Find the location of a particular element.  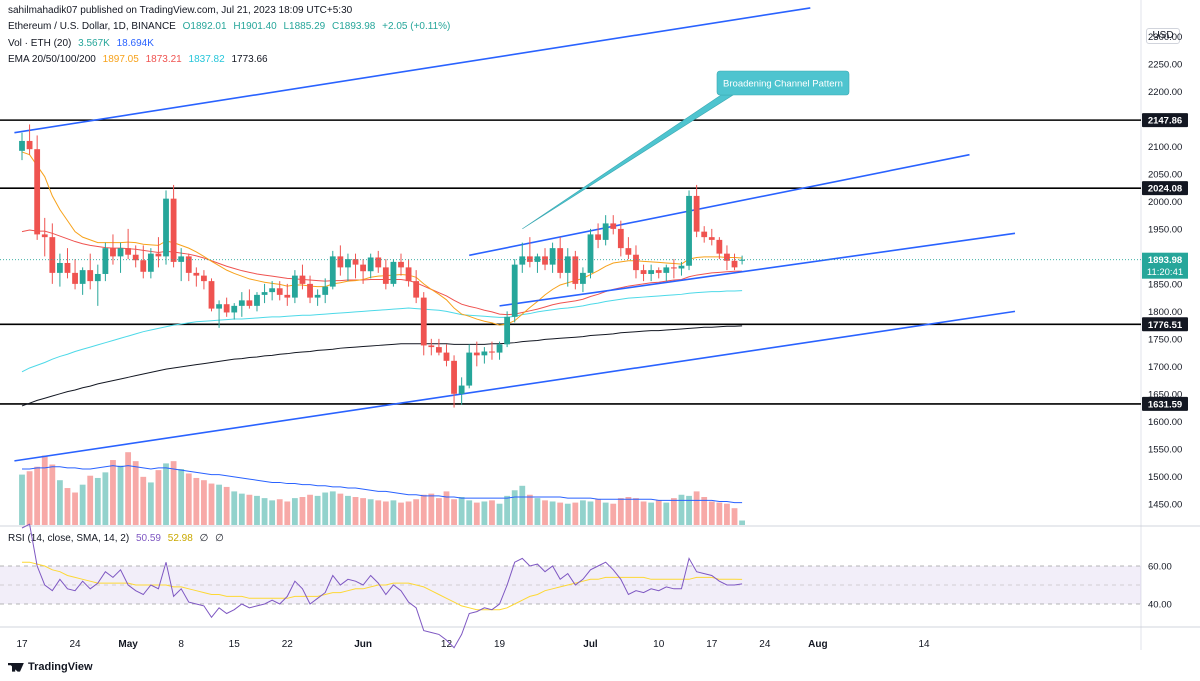

x-tick-label: 15 is located at coordinates (235, 644).